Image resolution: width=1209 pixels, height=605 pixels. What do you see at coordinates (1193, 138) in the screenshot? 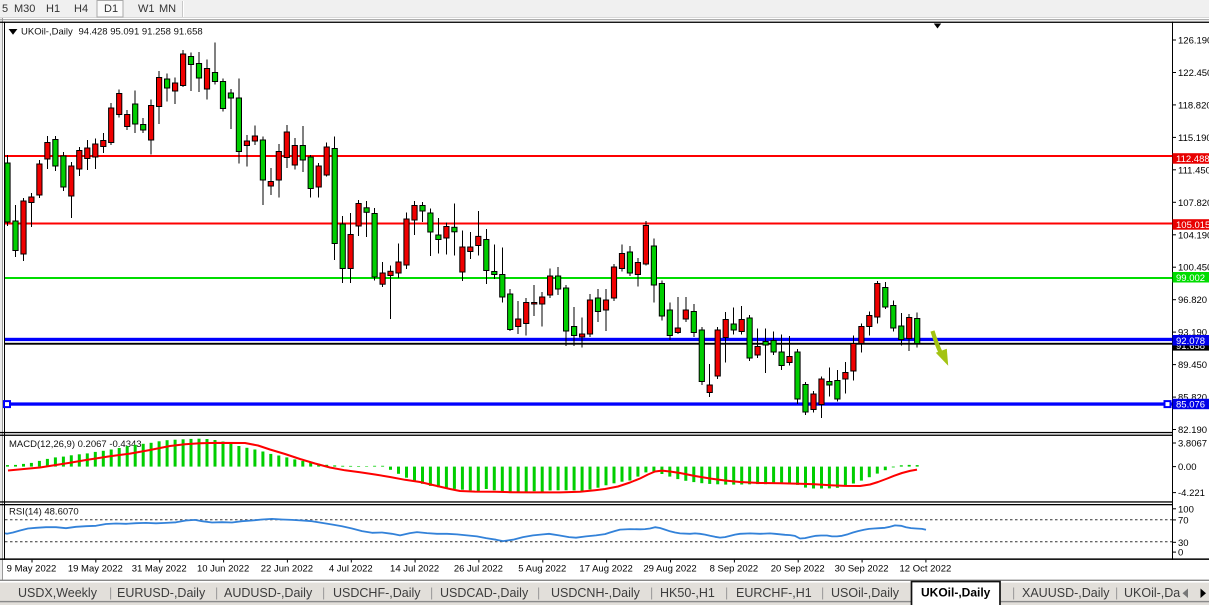
I see `svg-text: 115.190` at bounding box center [1193, 138].